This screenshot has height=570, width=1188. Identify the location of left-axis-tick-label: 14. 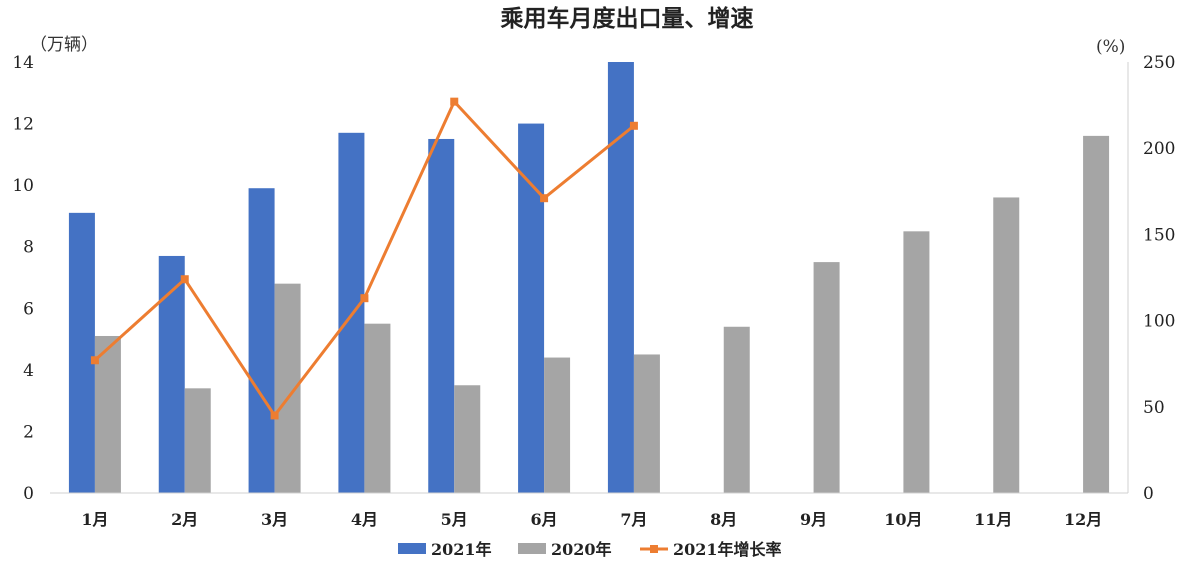
(23, 63).